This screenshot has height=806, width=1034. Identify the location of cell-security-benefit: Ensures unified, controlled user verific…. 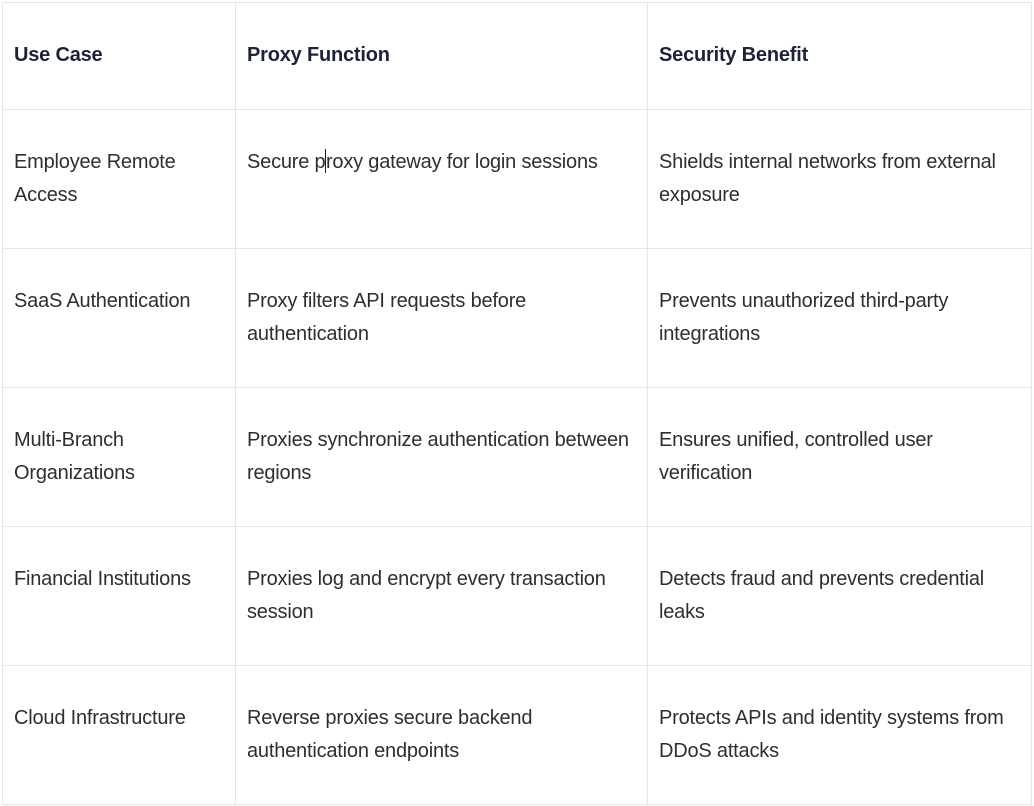
(839, 457).